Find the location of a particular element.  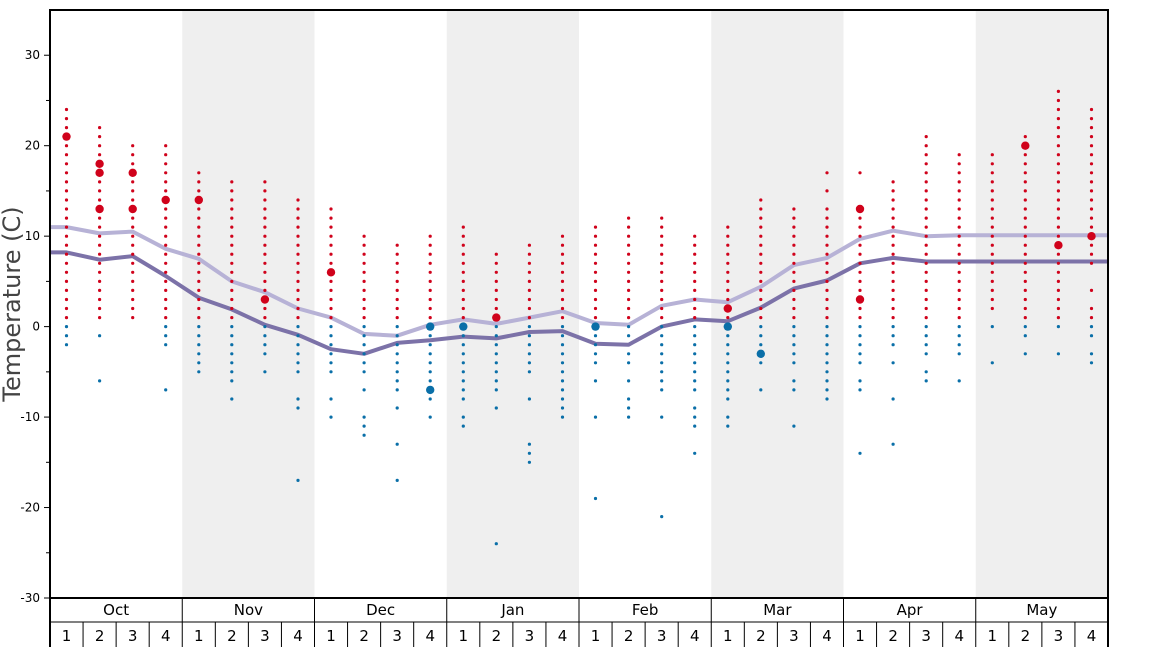

week-label: 3 is located at coordinates (926, 636).